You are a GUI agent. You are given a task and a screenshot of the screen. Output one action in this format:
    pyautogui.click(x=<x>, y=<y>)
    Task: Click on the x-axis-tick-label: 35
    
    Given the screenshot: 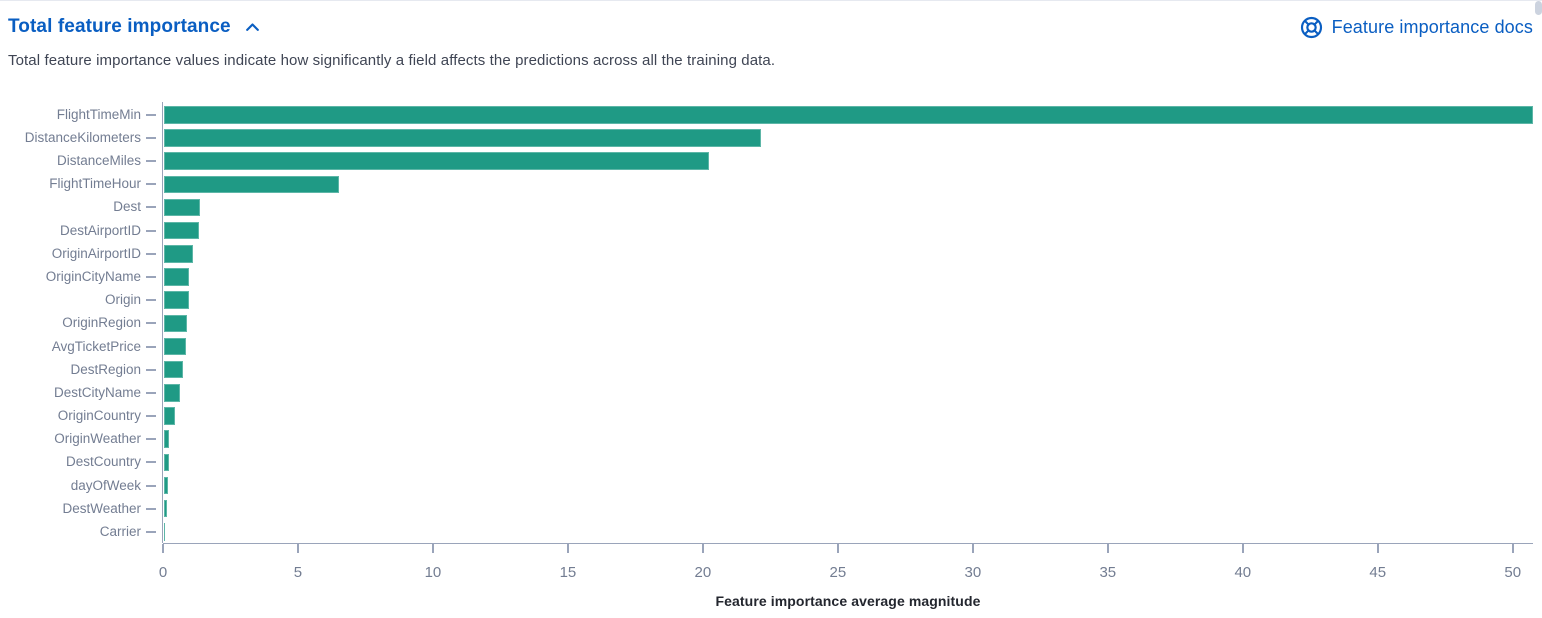 What is the action you would take?
    pyautogui.click(x=1108, y=572)
    